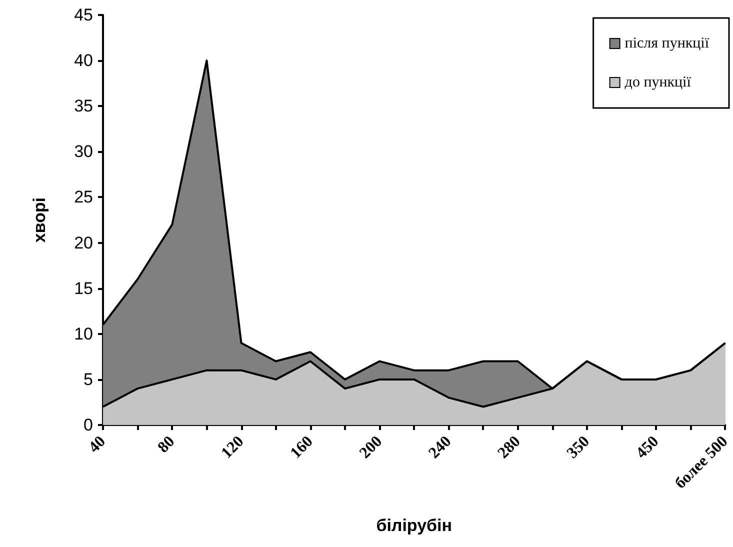 The width and height of the screenshot is (733, 547). What do you see at coordinates (83, 60) in the screenshot?
I see `y-tick-label: 40` at bounding box center [83, 60].